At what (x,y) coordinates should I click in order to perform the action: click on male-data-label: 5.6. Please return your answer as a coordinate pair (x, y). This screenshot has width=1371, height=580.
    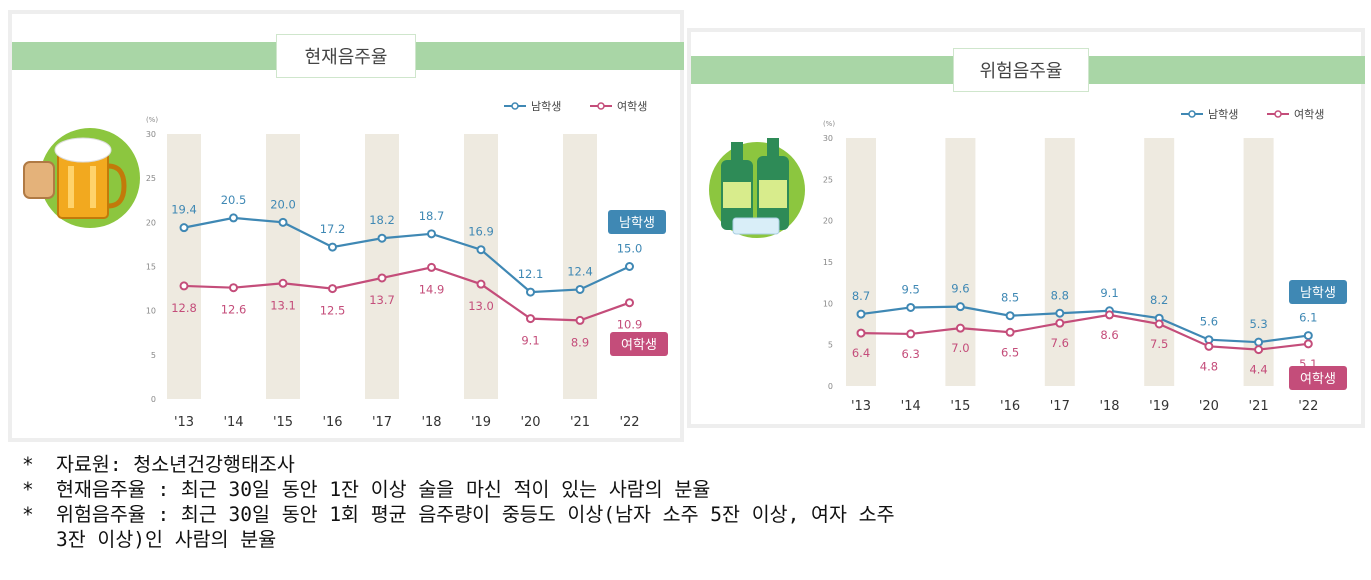
    Looking at the image, I should click on (1209, 322).